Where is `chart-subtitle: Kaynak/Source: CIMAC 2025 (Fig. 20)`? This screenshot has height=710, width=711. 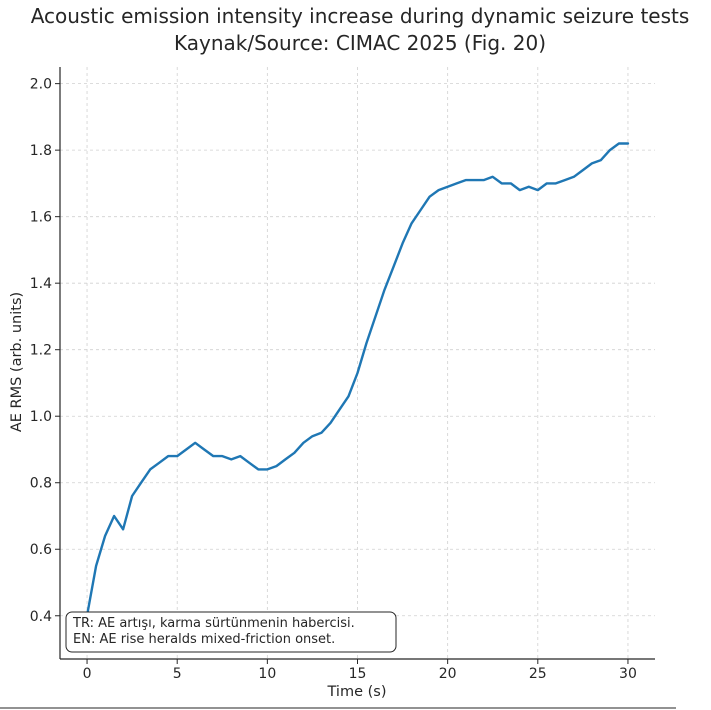 chart-subtitle: Kaynak/Source: CIMAC 2025 (Fig. 20) is located at coordinates (360, 43).